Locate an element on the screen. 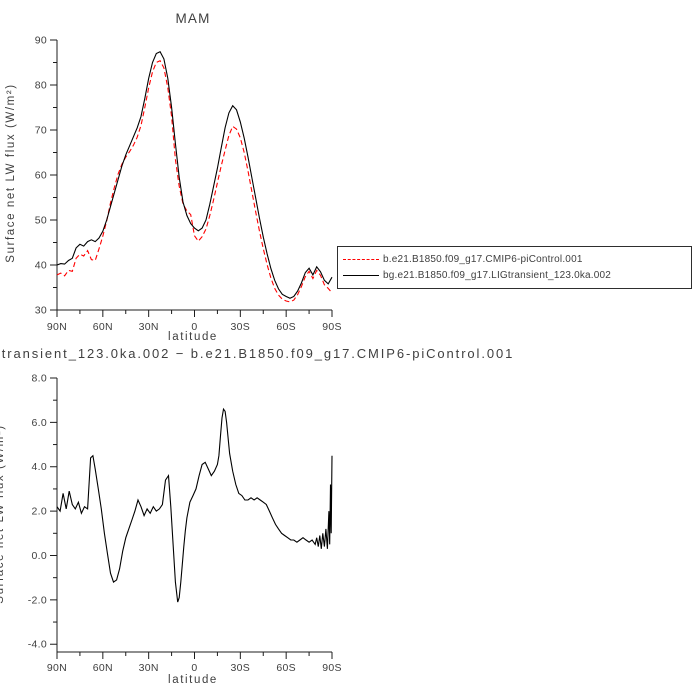 This screenshot has width=700, height=700. top-chart-series is located at coordinates (194, 176).